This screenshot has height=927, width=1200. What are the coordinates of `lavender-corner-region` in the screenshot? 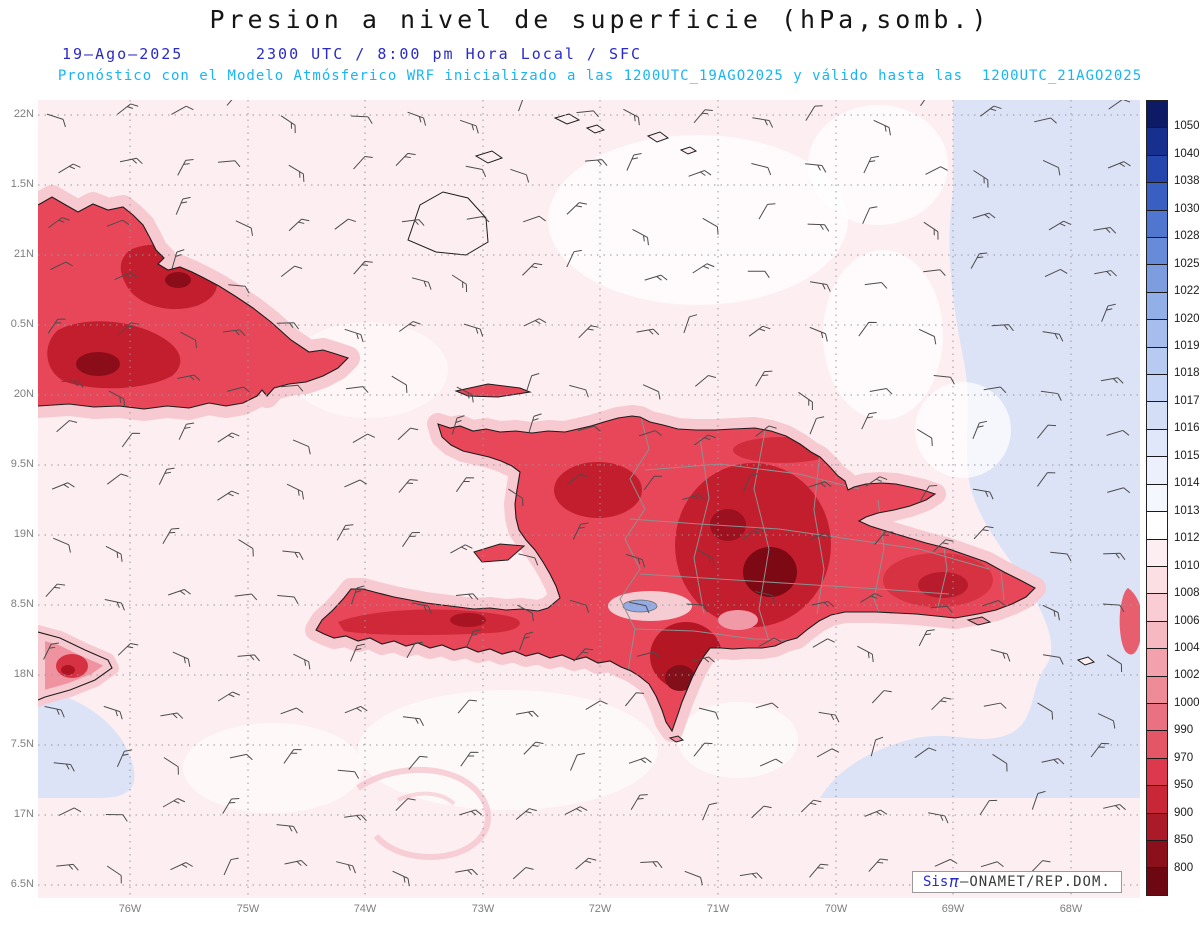 It's located at (86, 743).